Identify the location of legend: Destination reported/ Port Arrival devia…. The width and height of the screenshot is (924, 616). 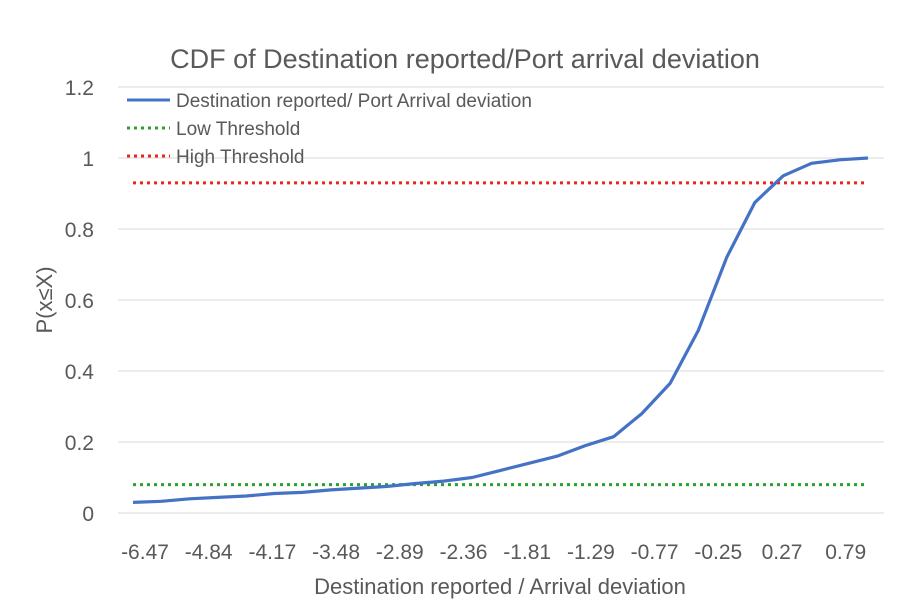
(329, 129).